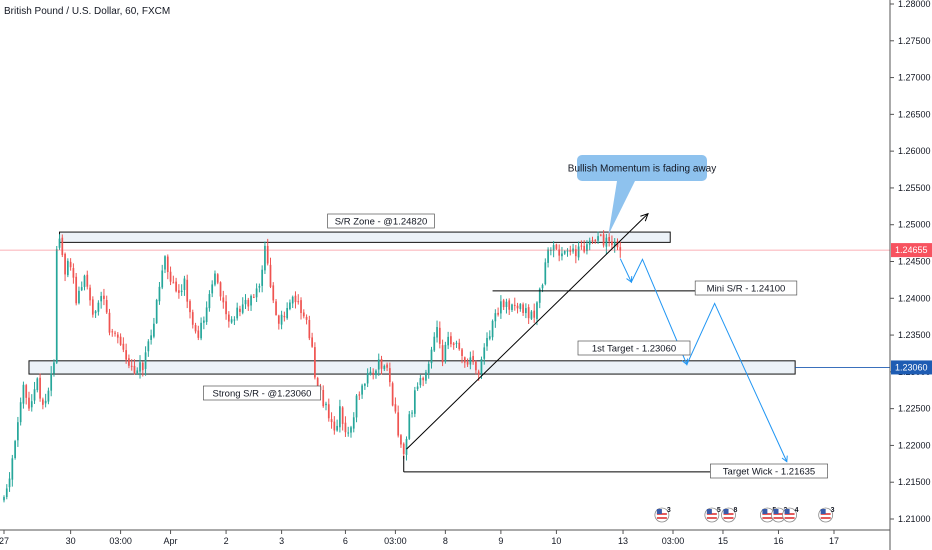  I want to click on x-tick-label: 8, so click(445, 541).